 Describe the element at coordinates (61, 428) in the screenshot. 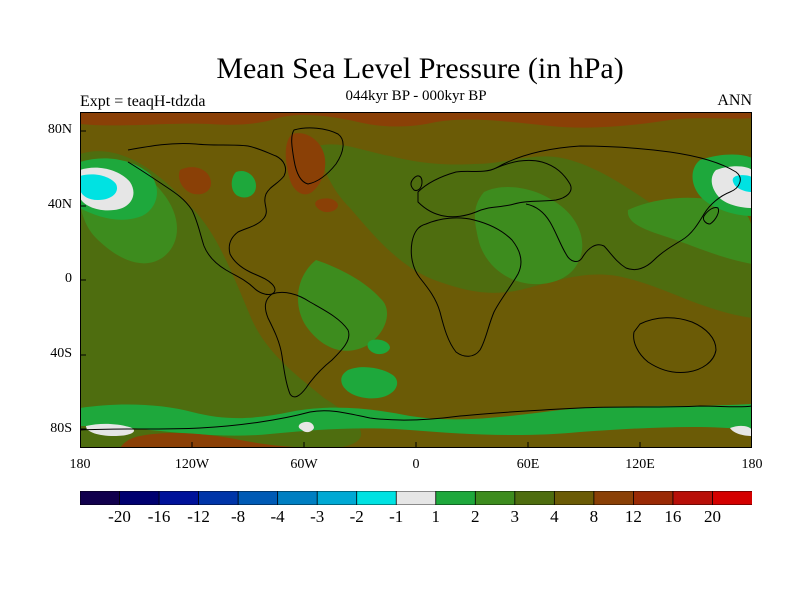

I see `lat-tick-label: 80S` at that location.